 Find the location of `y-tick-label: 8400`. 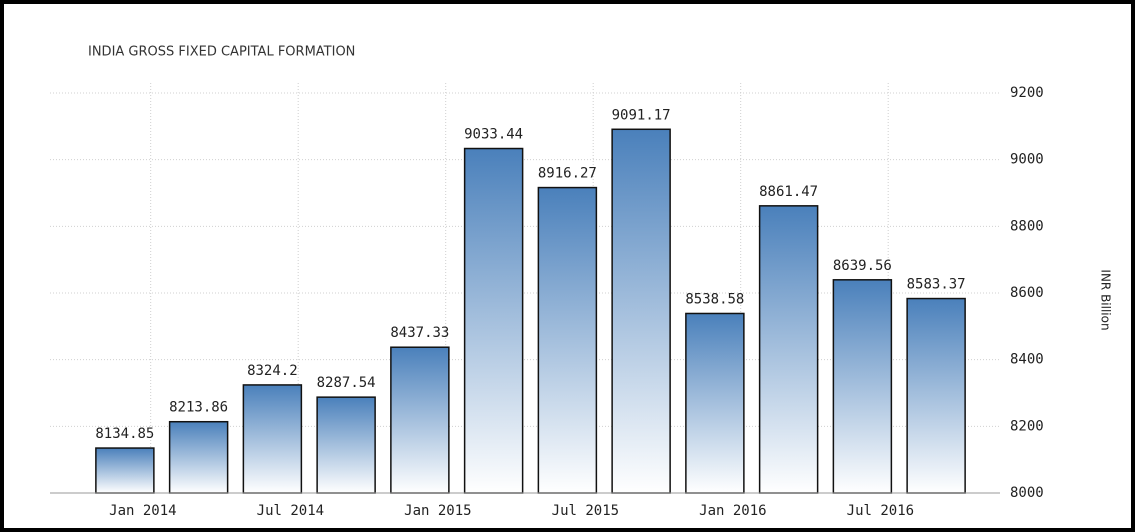

y-tick-label: 8400 is located at coordinates (1027, 360).